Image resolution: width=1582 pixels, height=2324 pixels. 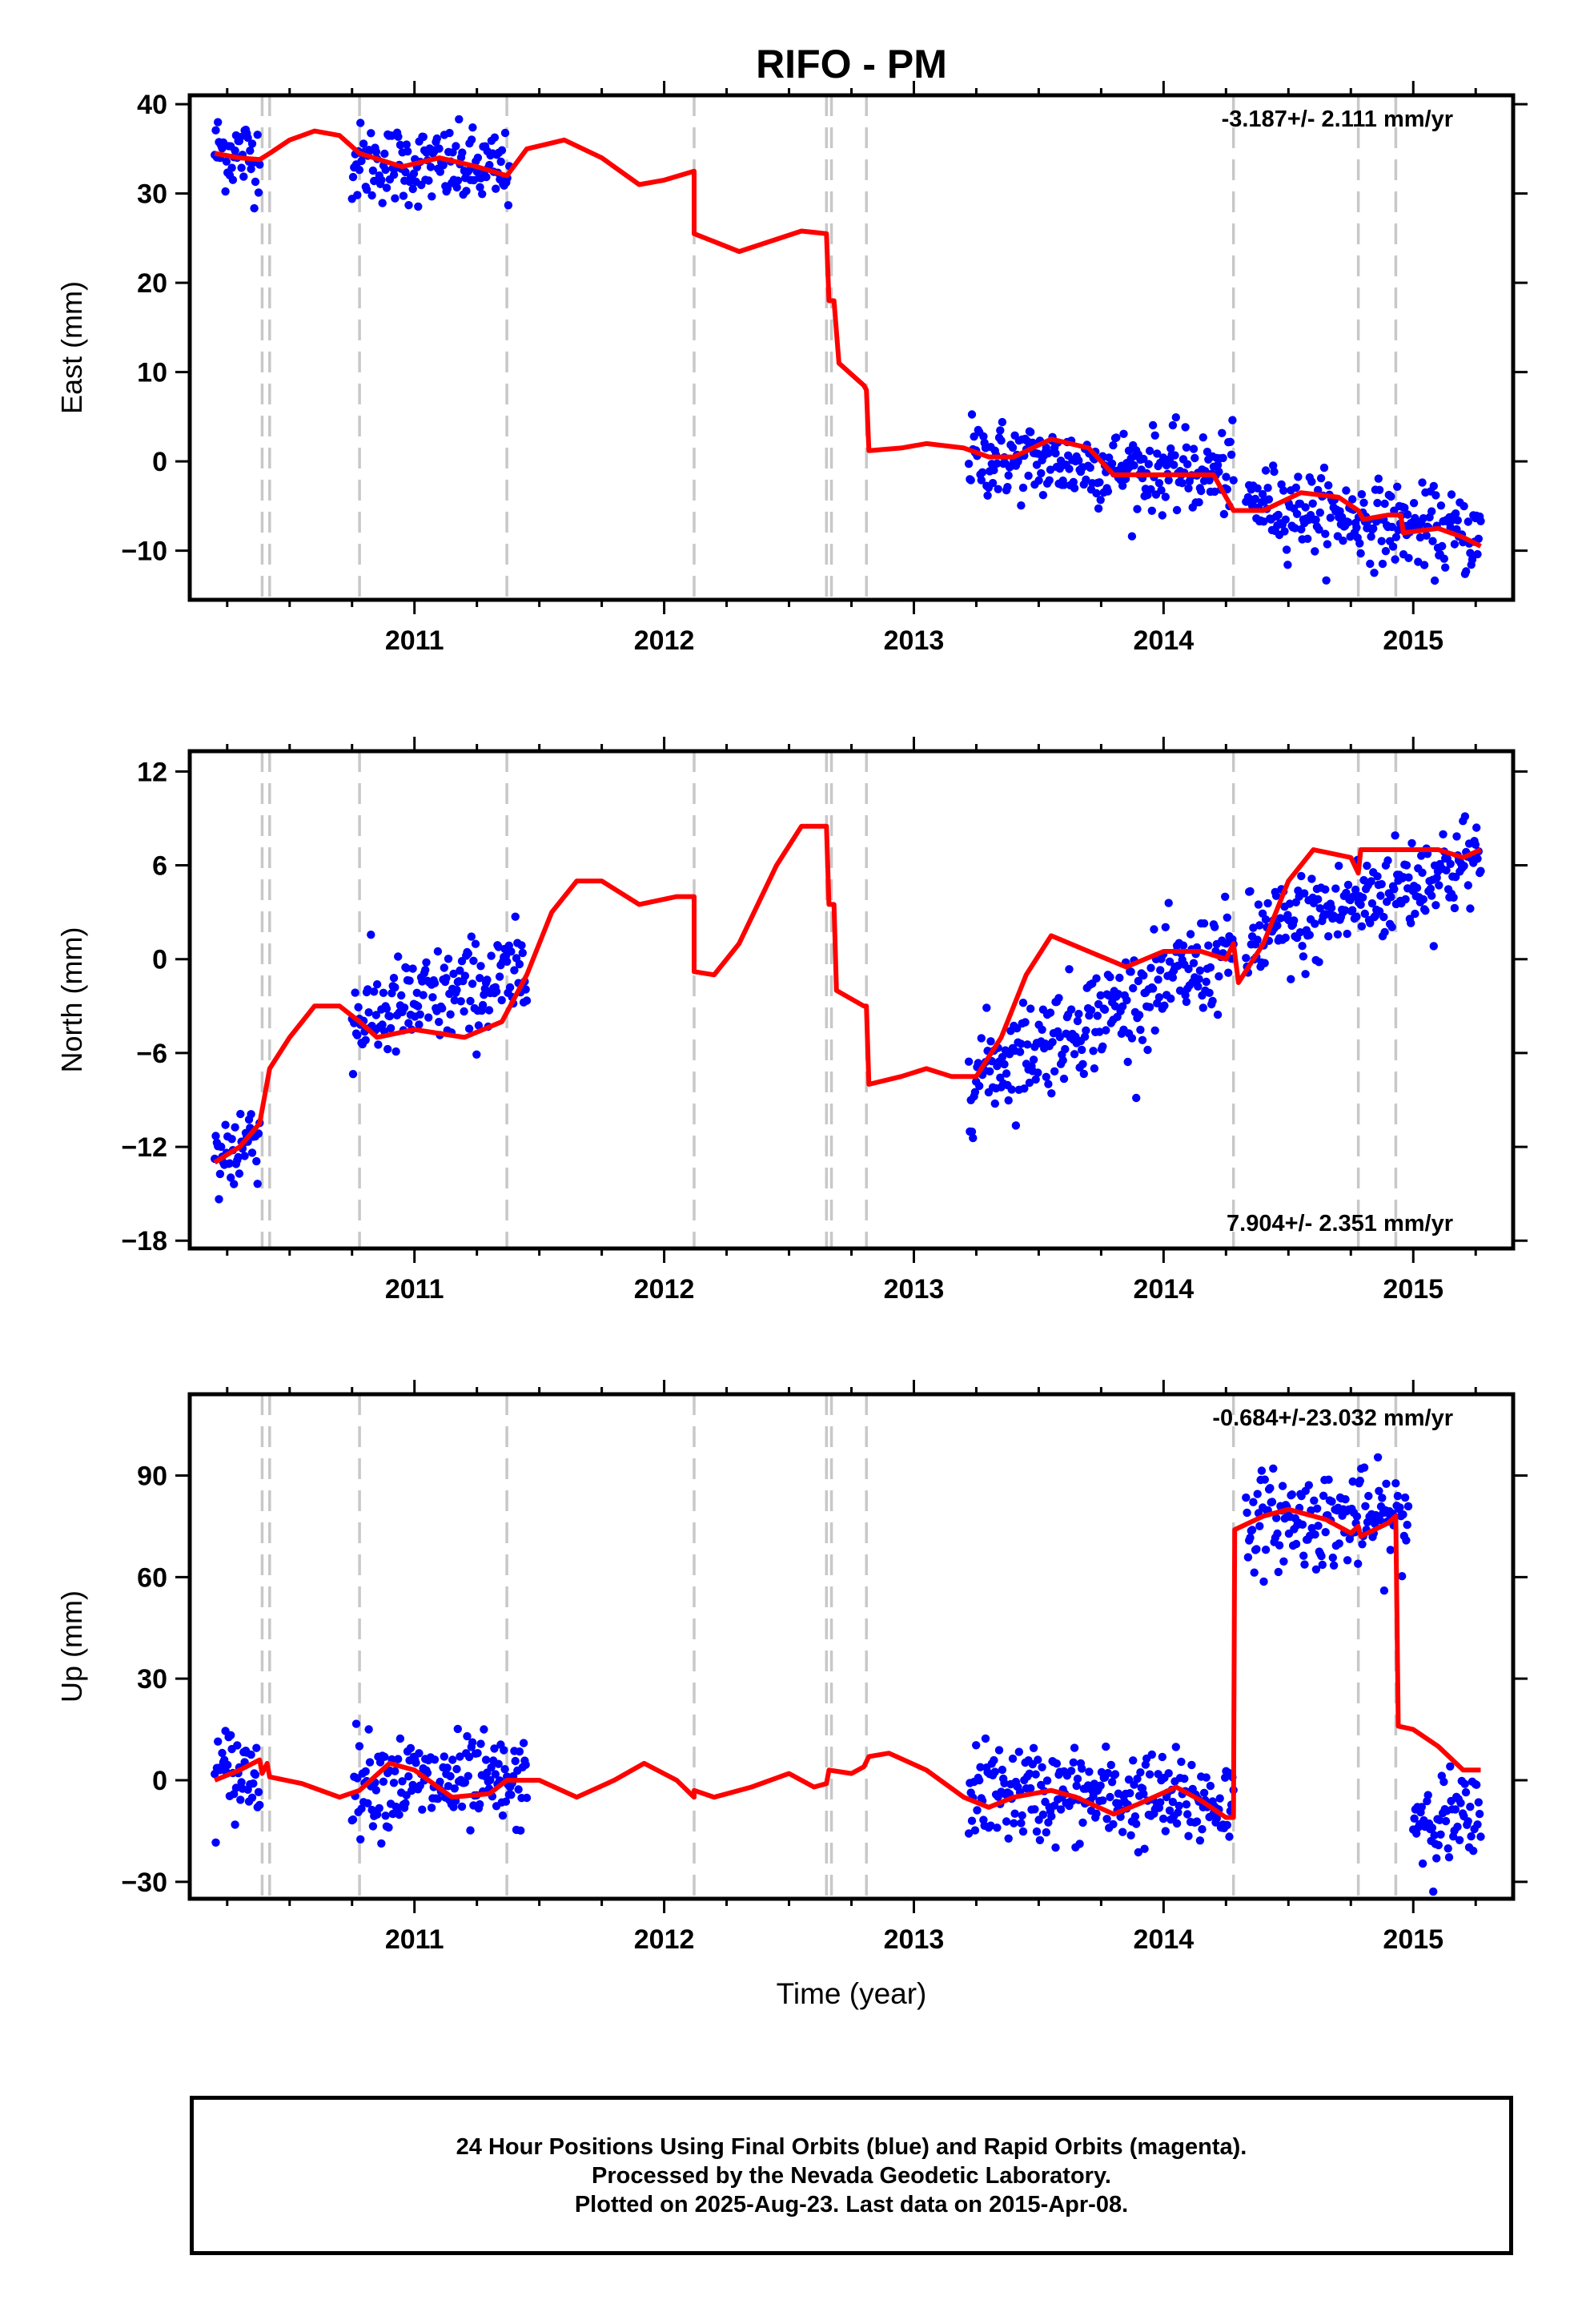 What do you see at coordinates (914, 1289) in the screenshot?
I see `x-tick-label: 2013` at bounding box center [914, 1289].